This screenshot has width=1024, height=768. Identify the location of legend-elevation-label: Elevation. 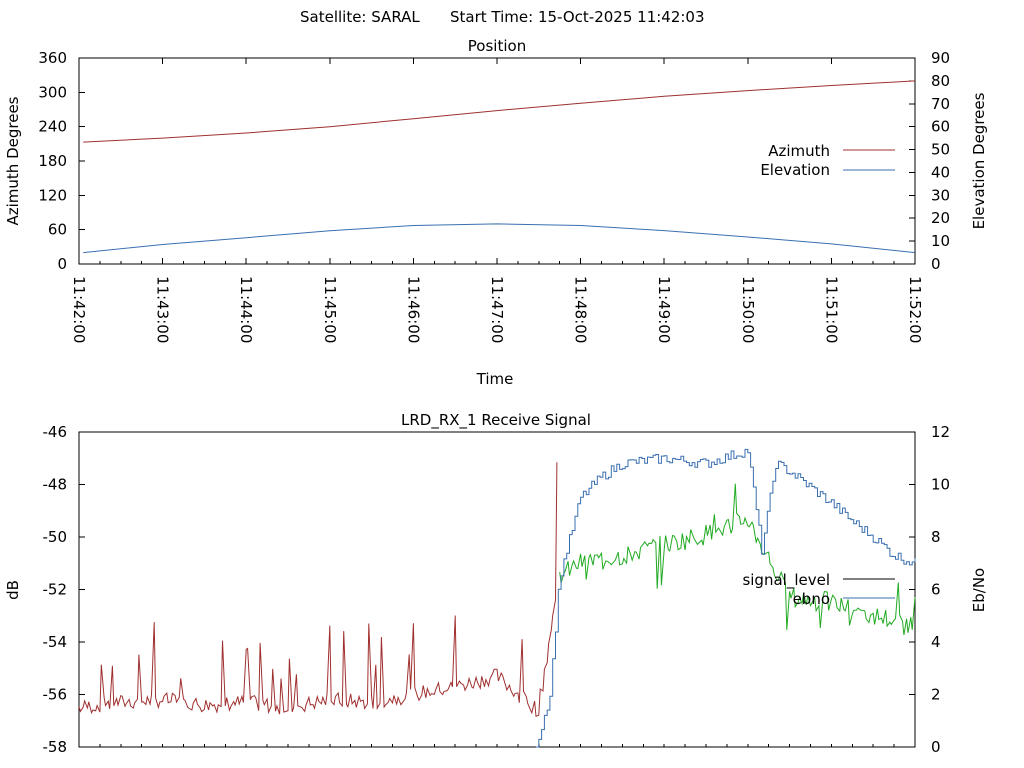
(795, 170).